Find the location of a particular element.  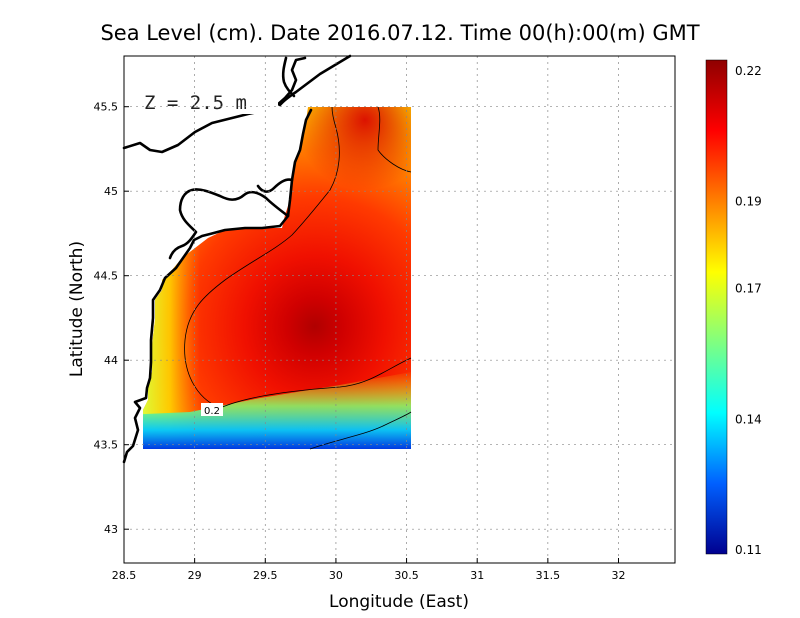

colorbar-tick-label: 0.17 is located at coordinates (748, 289).